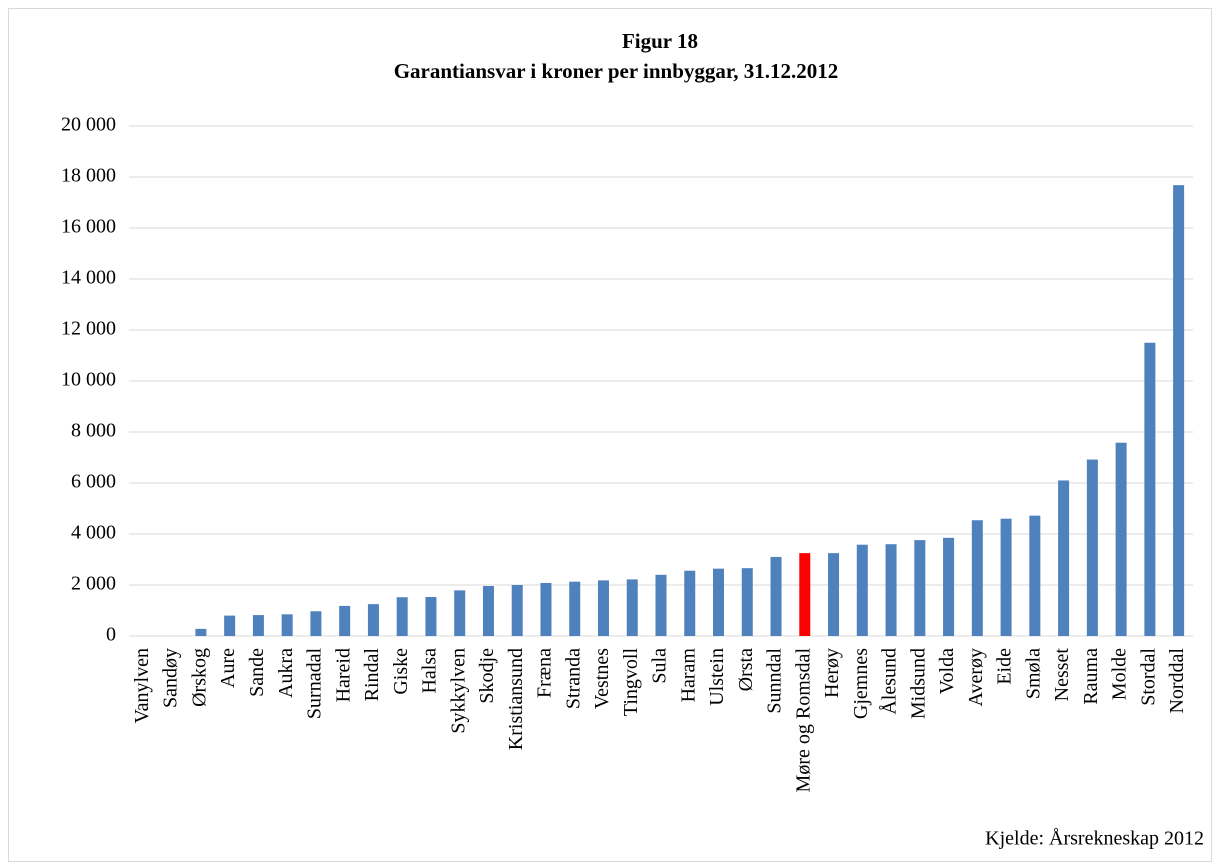 The image size is (1219, 868). I want to click on chart-title: Figur 18, so click(660, 41).